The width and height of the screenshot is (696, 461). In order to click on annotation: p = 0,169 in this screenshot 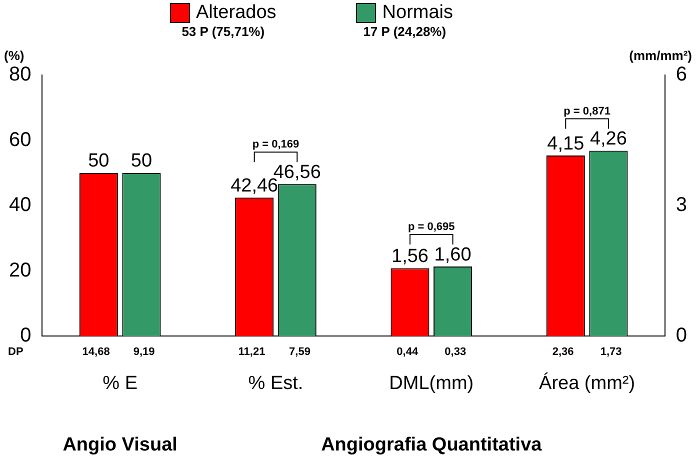, I will do `click(276, 144)`.